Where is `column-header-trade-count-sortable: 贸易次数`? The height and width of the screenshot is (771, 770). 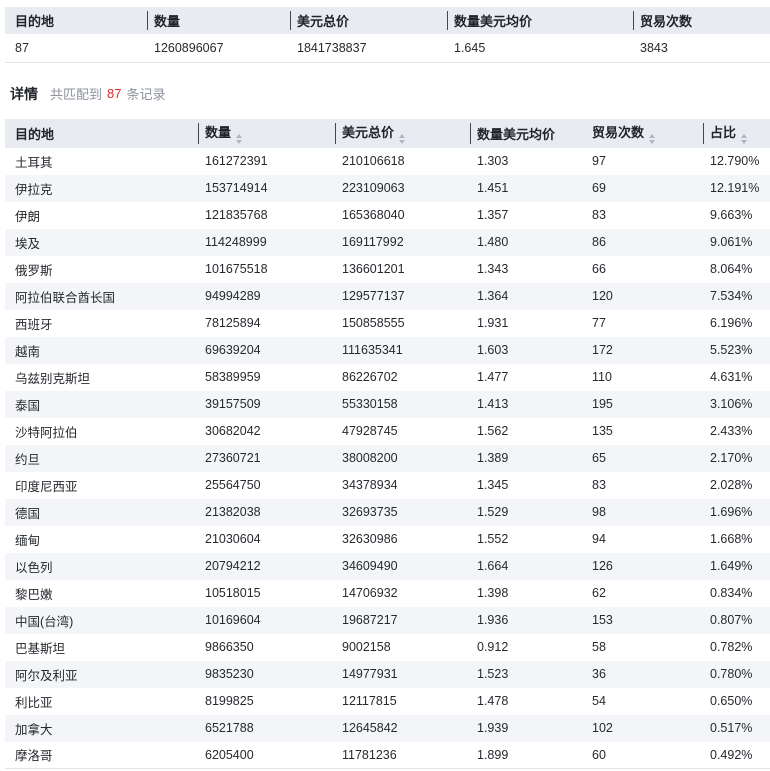
column-header-trade-count-sortable: 贸易次数 is located at coordinates (644, 133).